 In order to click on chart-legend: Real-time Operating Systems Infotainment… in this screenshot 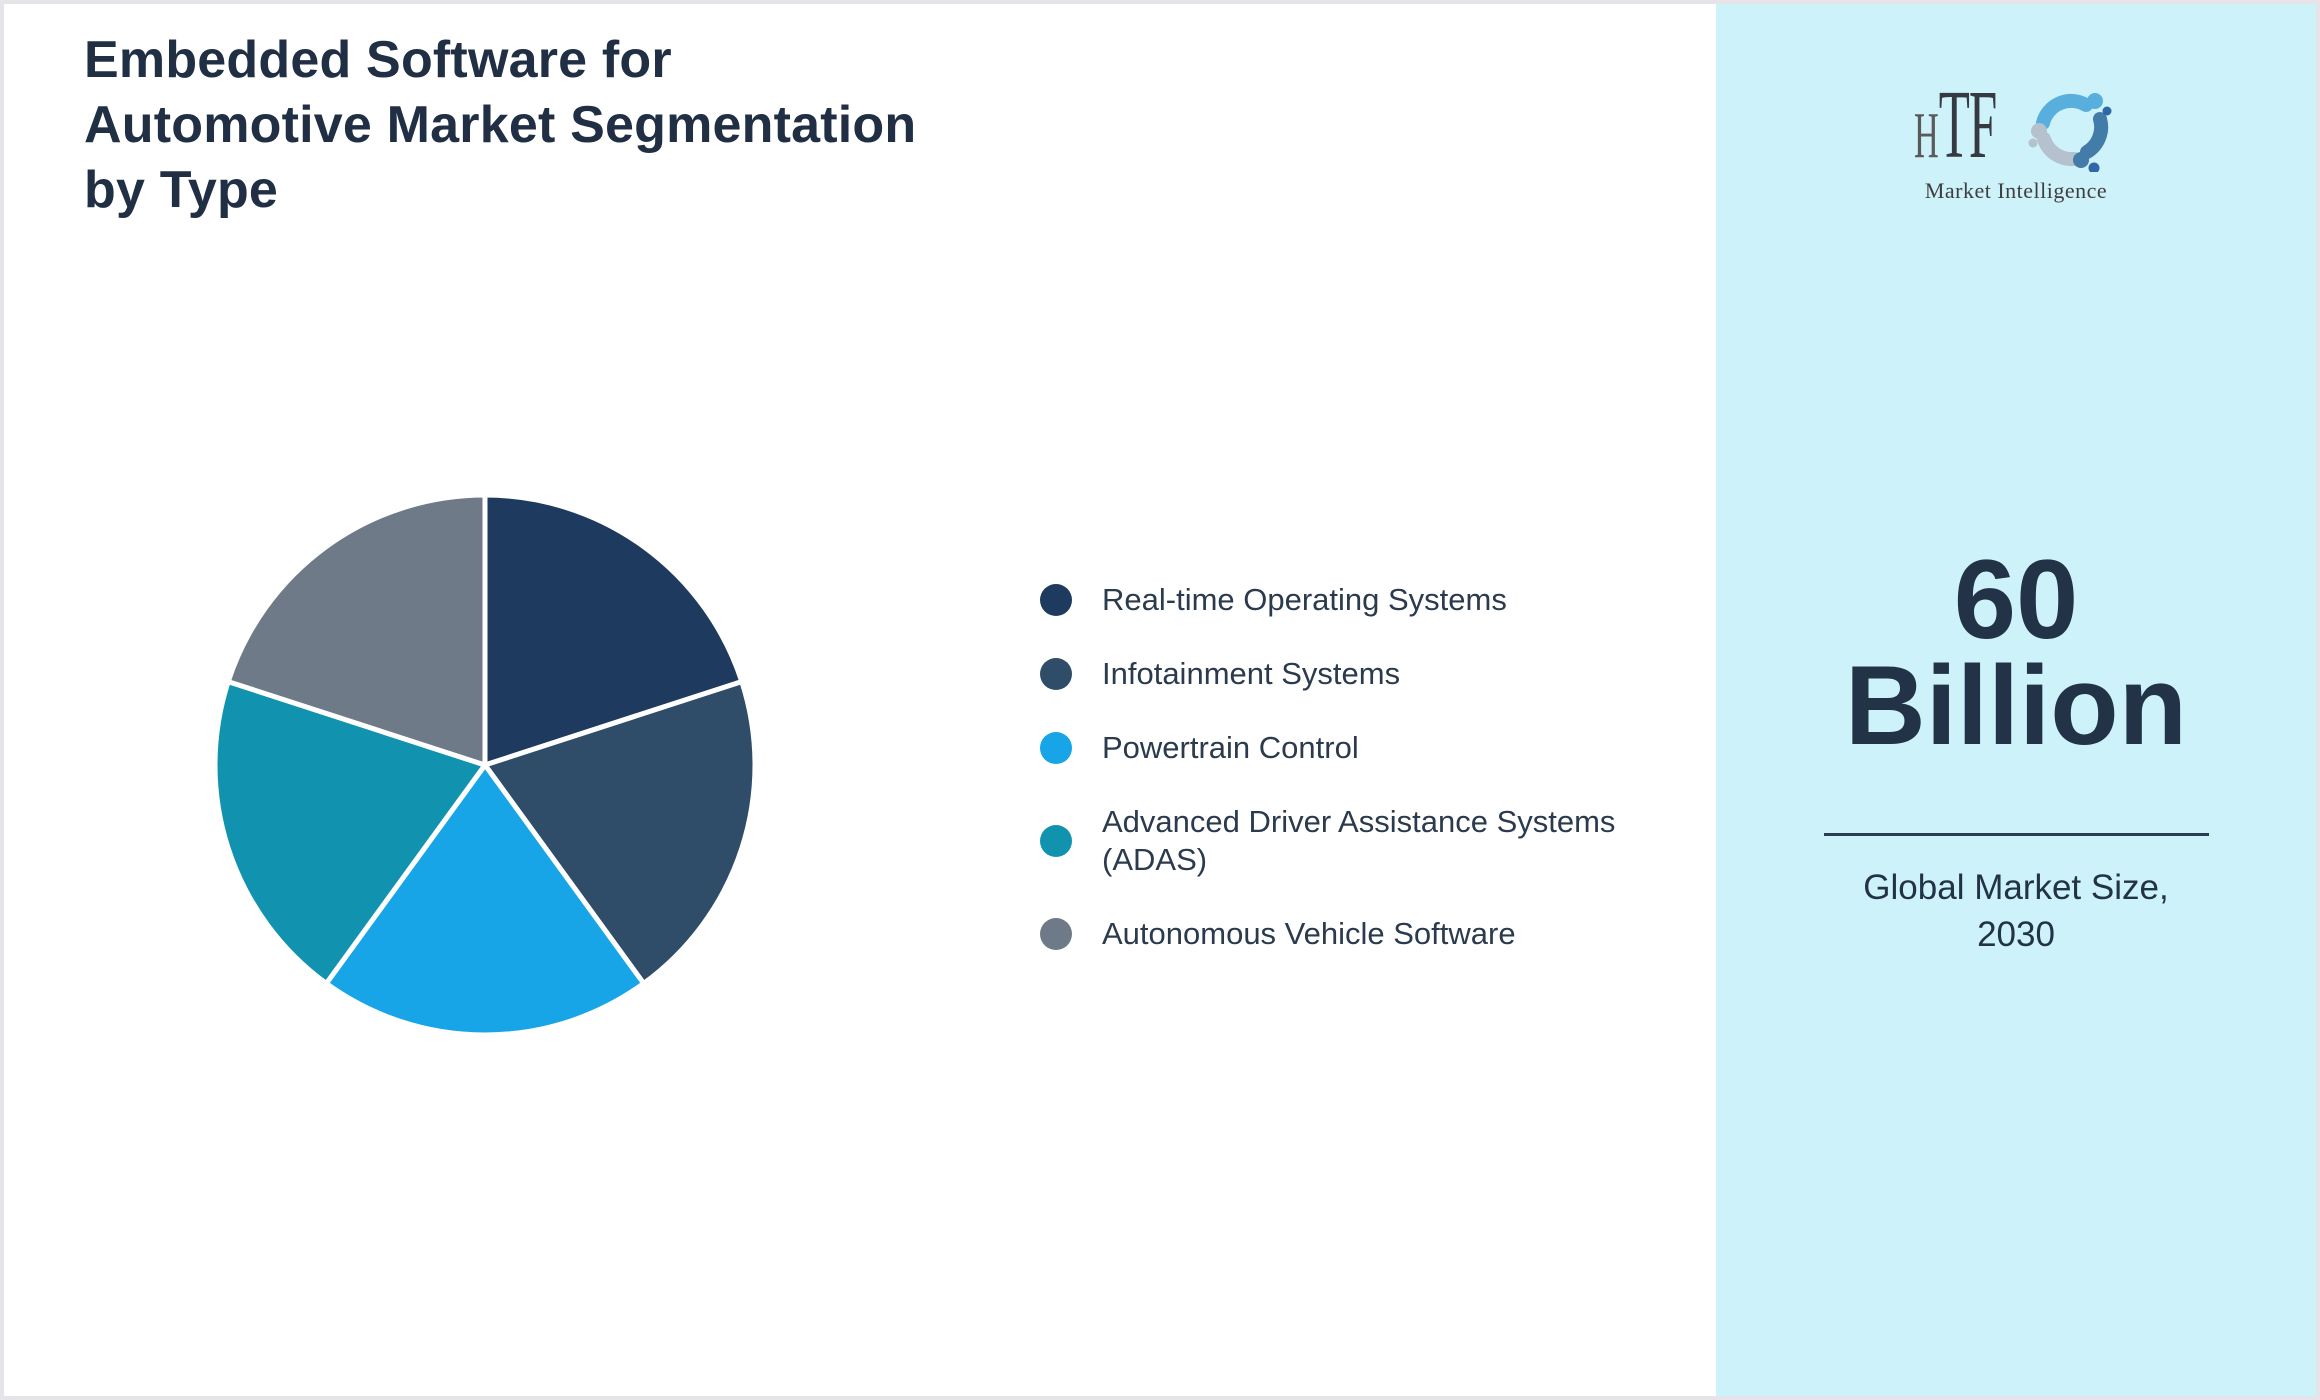, I will do `click(1361, 767)`.